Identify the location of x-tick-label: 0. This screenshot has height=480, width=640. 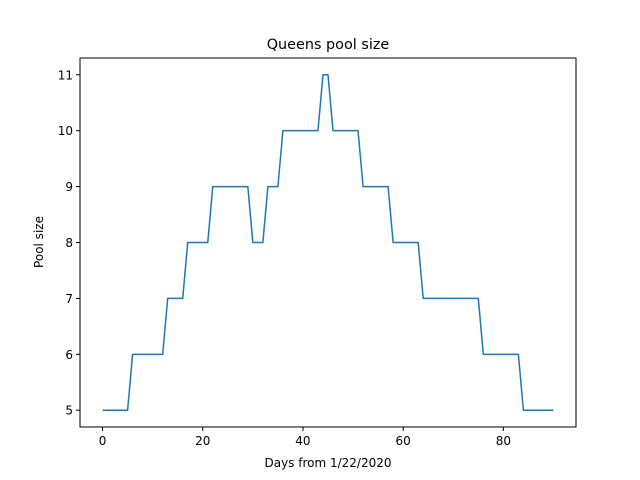
(103, 441).